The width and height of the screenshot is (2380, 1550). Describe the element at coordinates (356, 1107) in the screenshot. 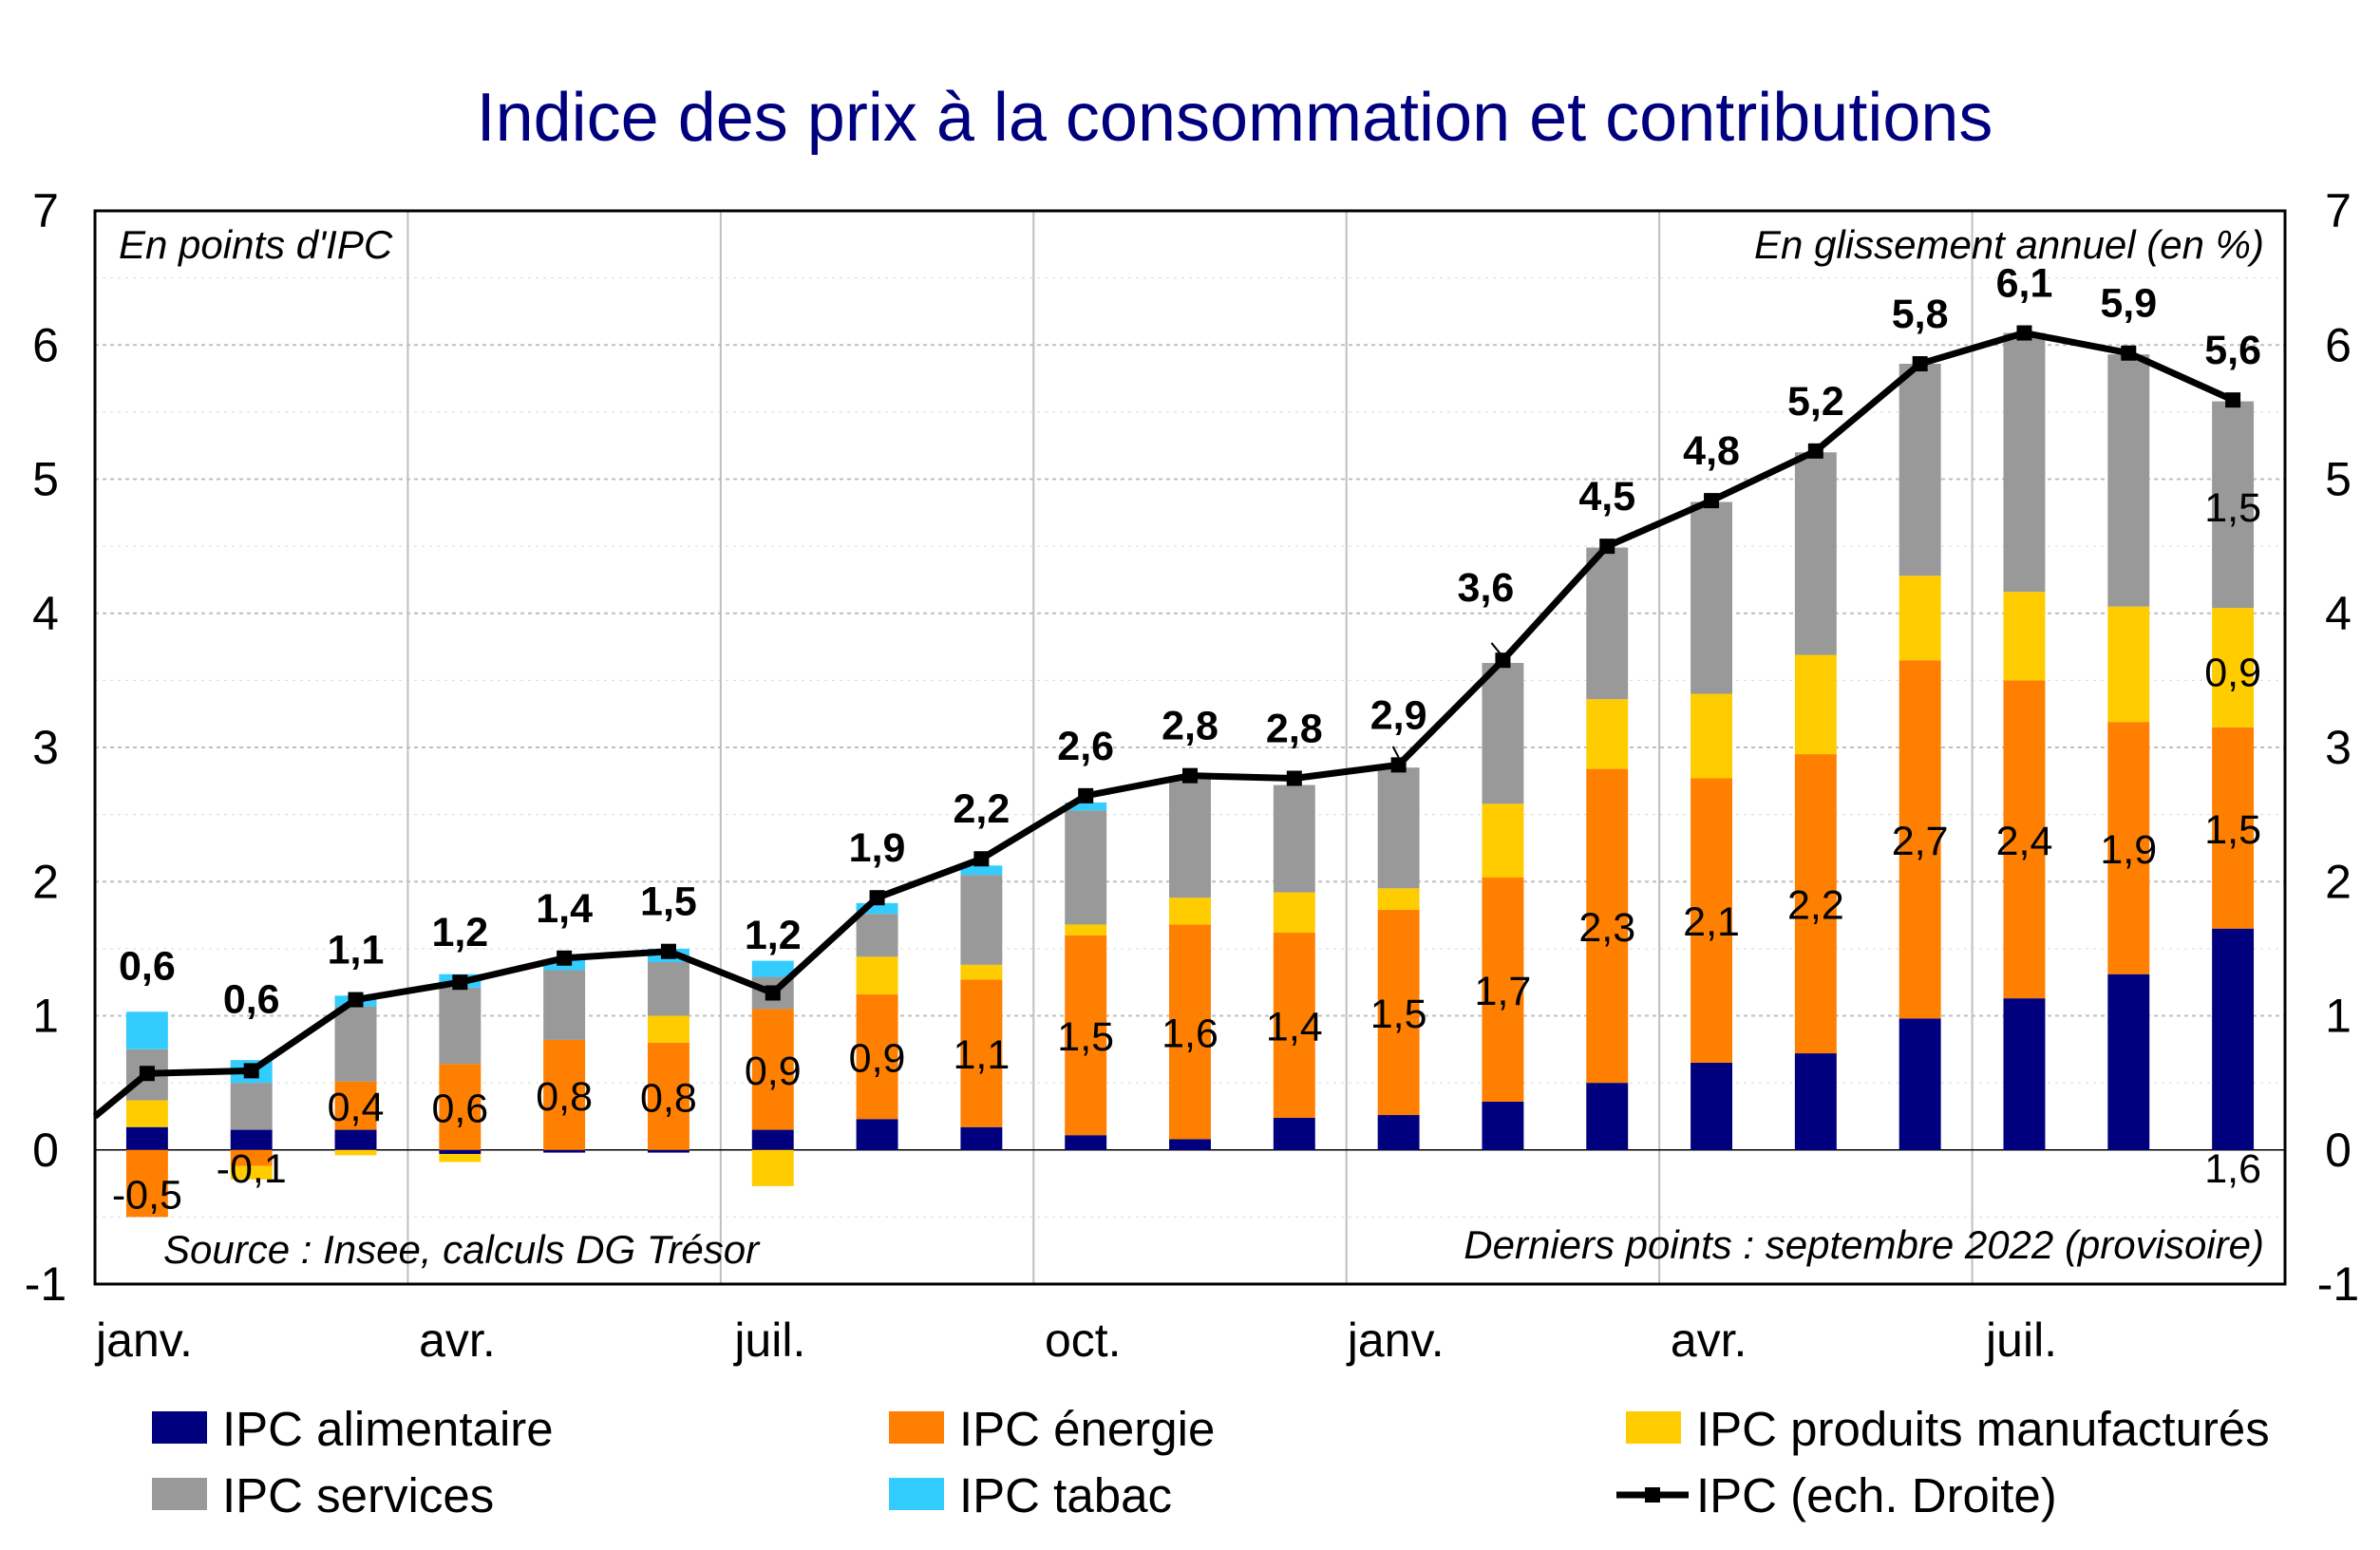

I see `energie-value-label: 0,4` at that location.